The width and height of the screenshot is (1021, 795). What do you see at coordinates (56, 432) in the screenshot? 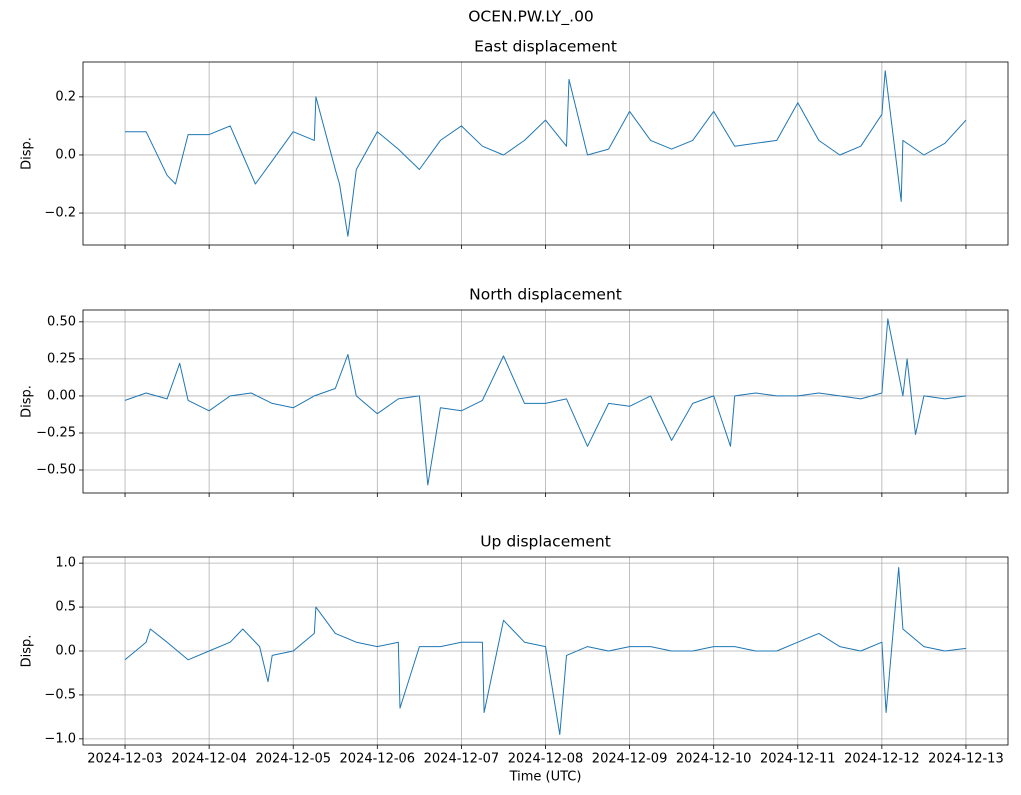
I see `y-tick-label: −0.25` at bounding box center [56, 432].